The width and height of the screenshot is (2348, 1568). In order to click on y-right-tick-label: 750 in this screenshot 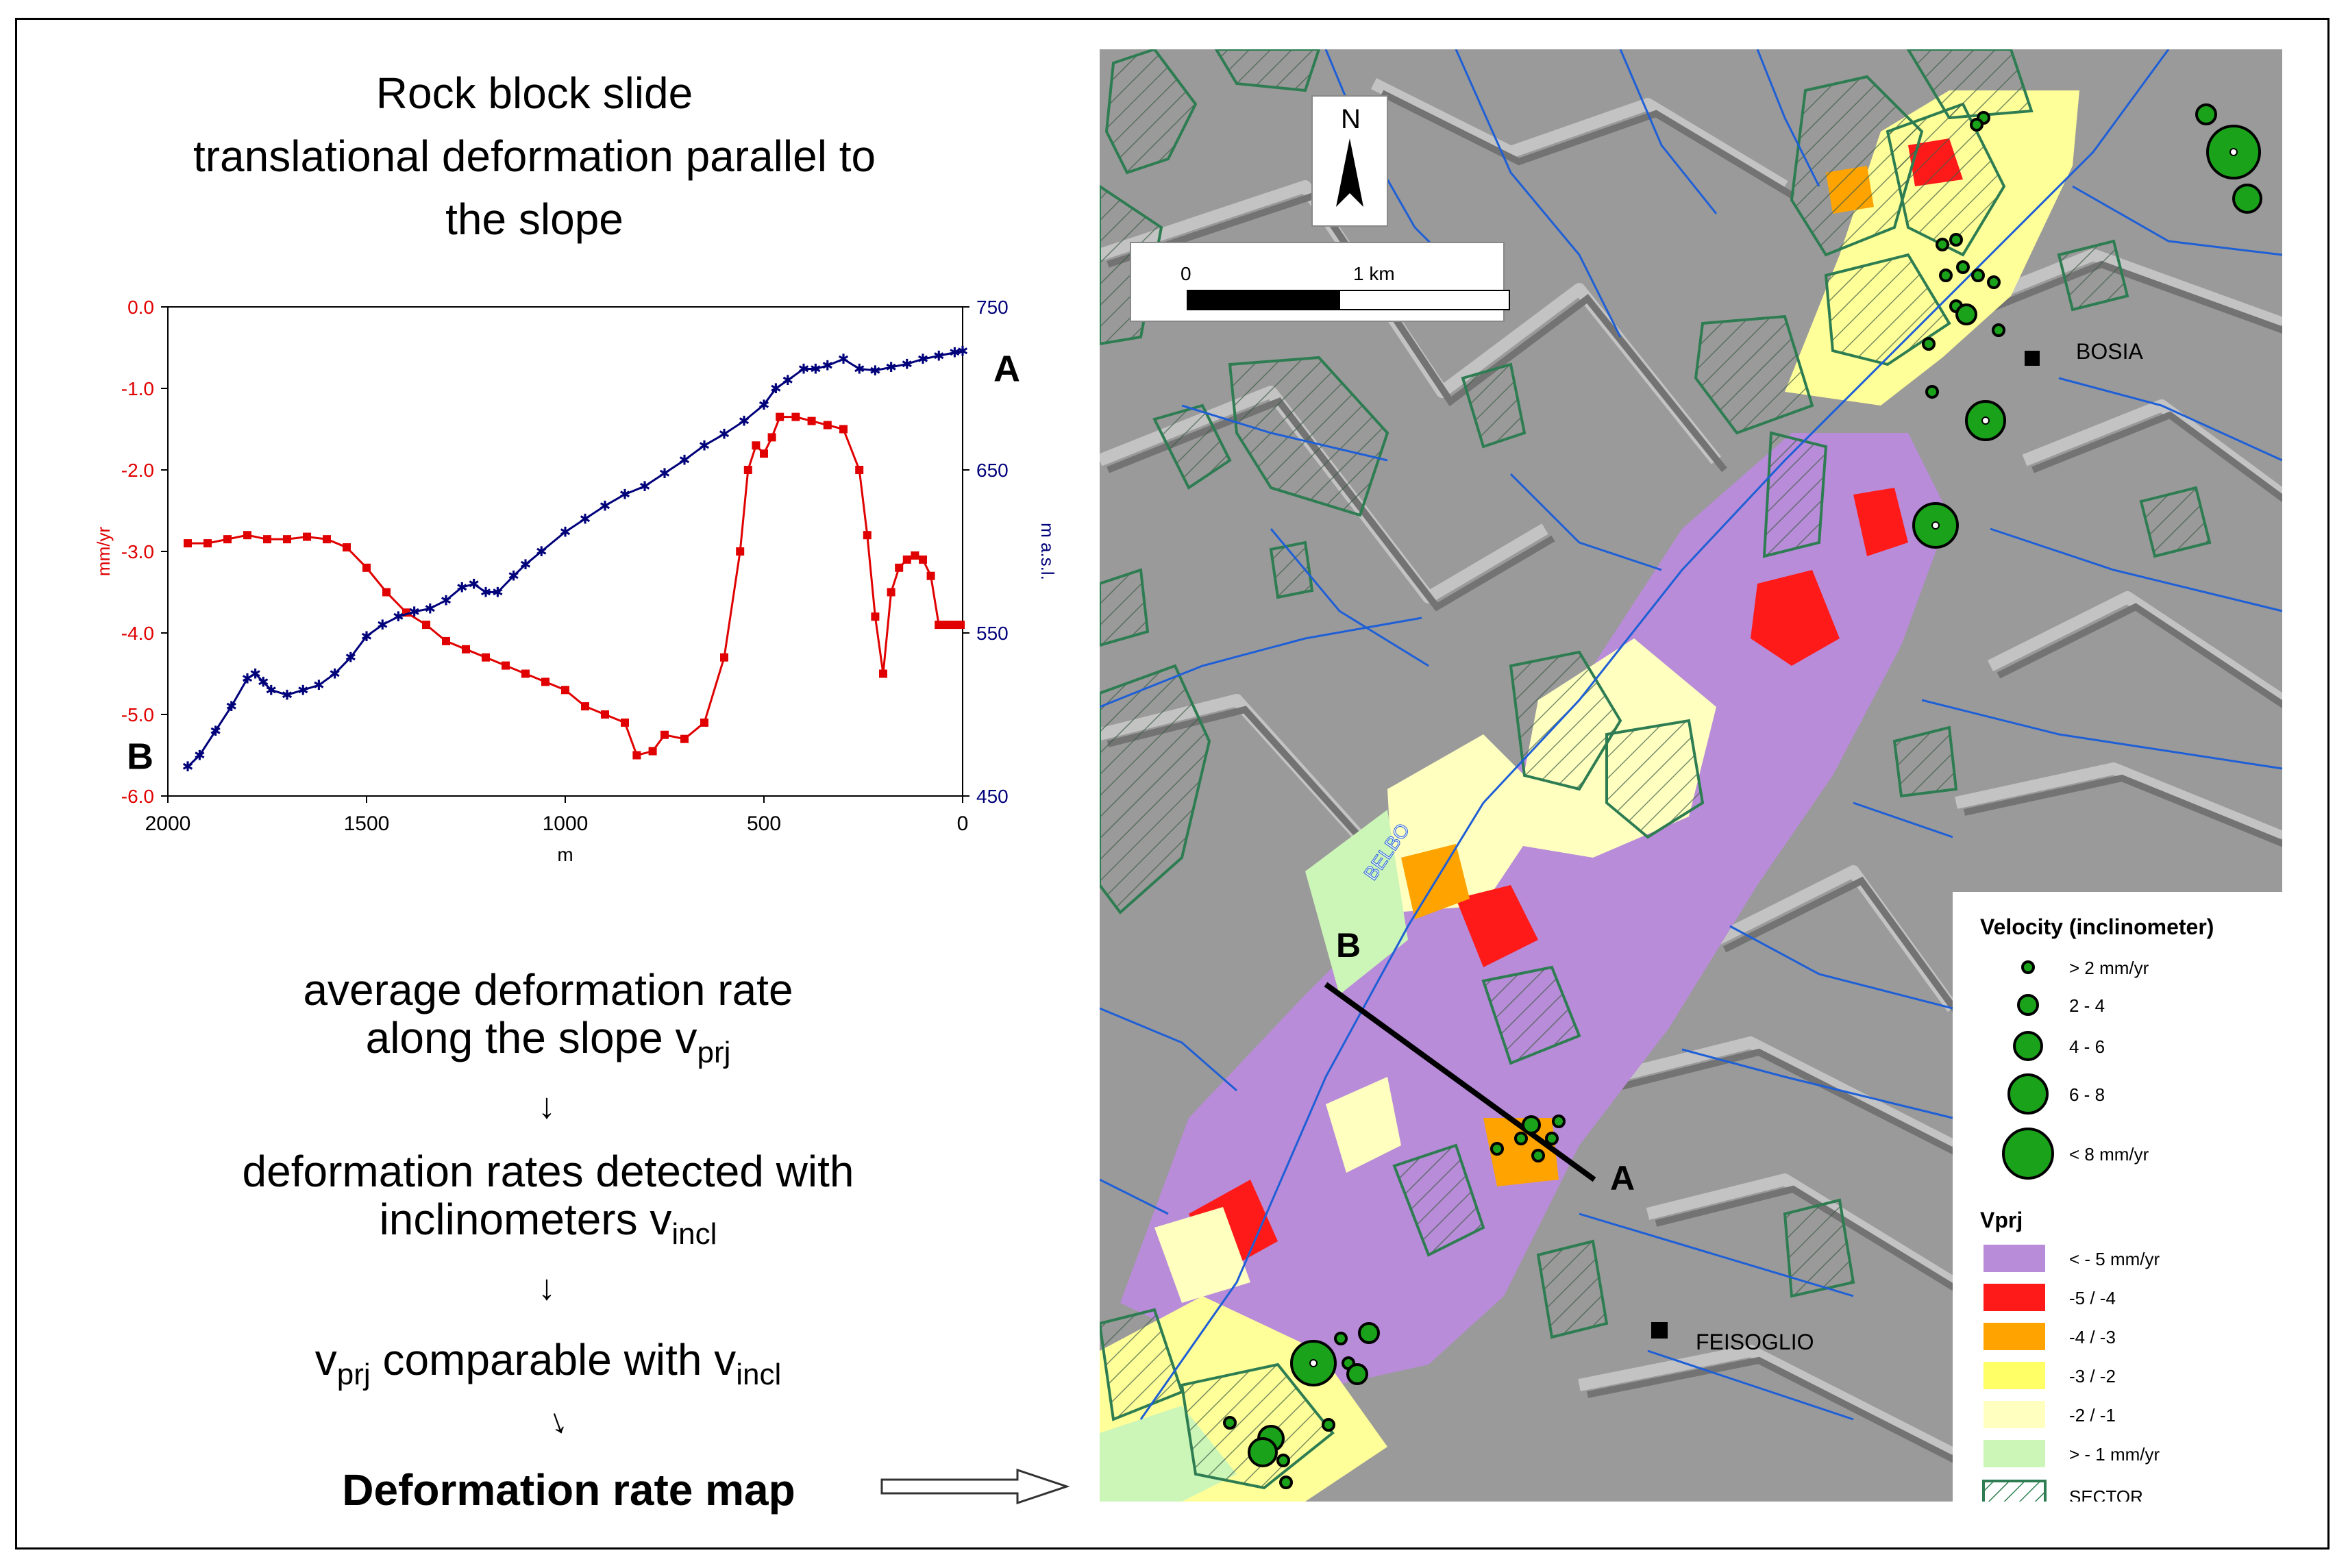, I will do `click(993, 307)`.